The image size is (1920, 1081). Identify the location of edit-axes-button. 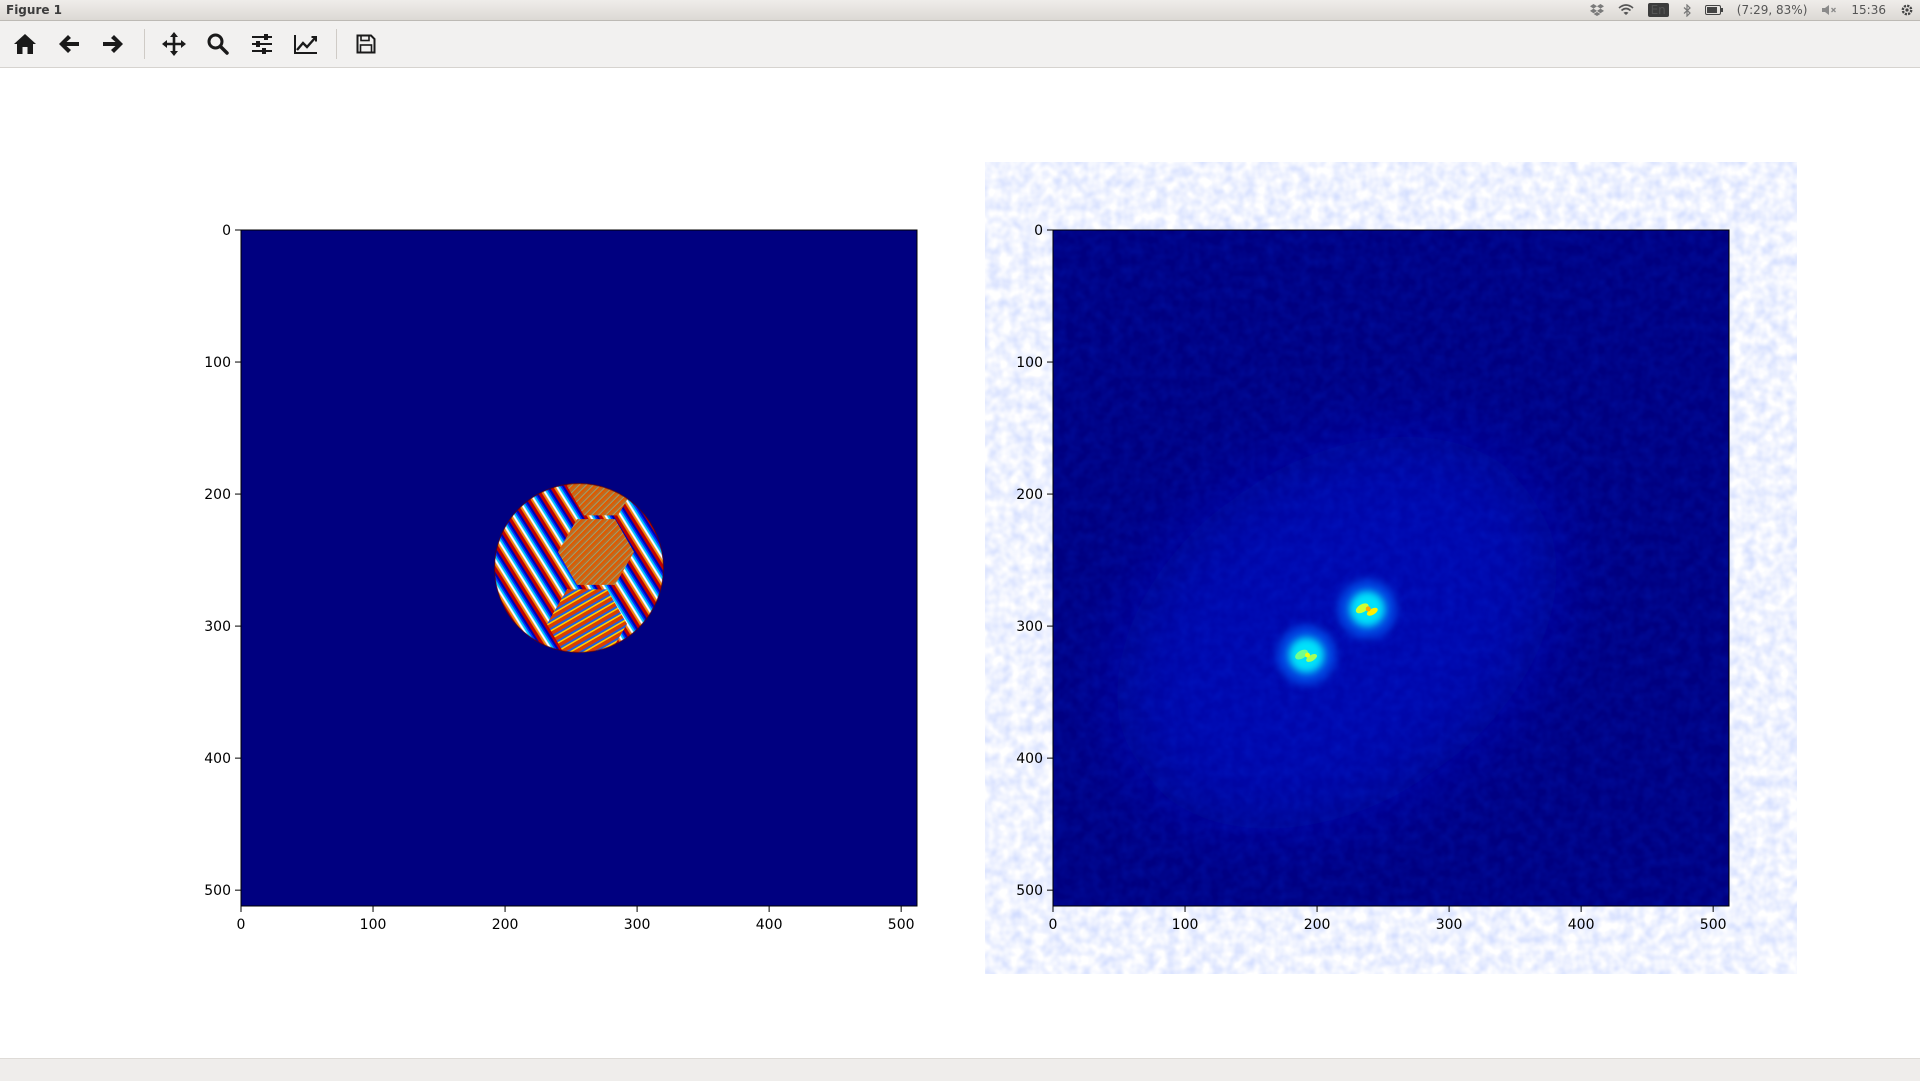
(306, 44).